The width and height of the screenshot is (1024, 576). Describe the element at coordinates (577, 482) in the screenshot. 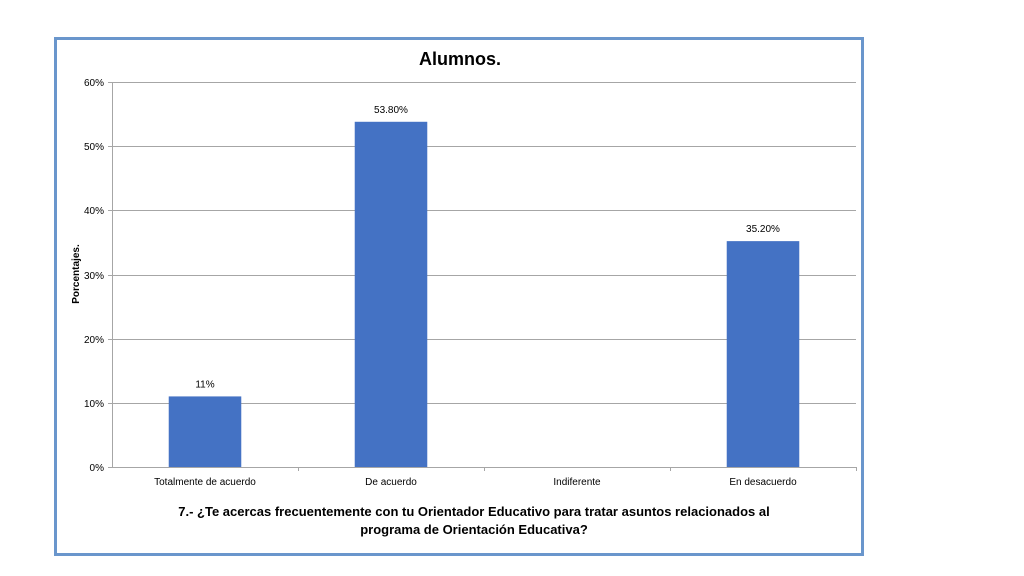

I see `x-tick-label: Indiferente` at that location.